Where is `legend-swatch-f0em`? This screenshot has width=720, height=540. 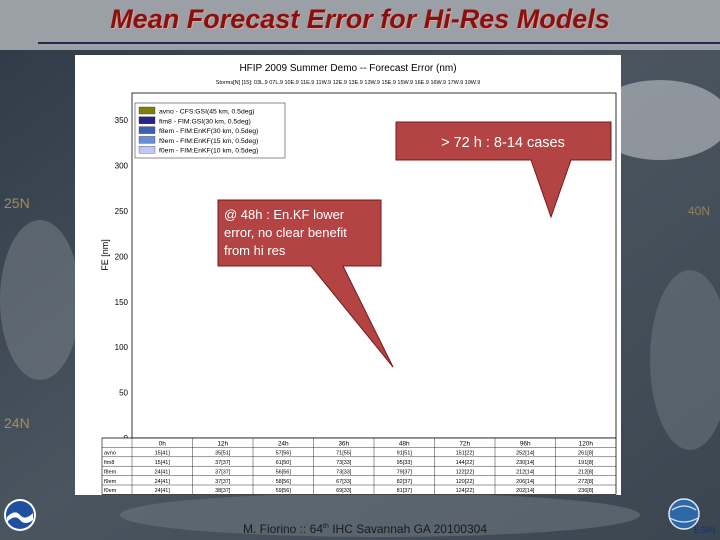
legend-swatch-f0em is located at coordinates (147, 150).